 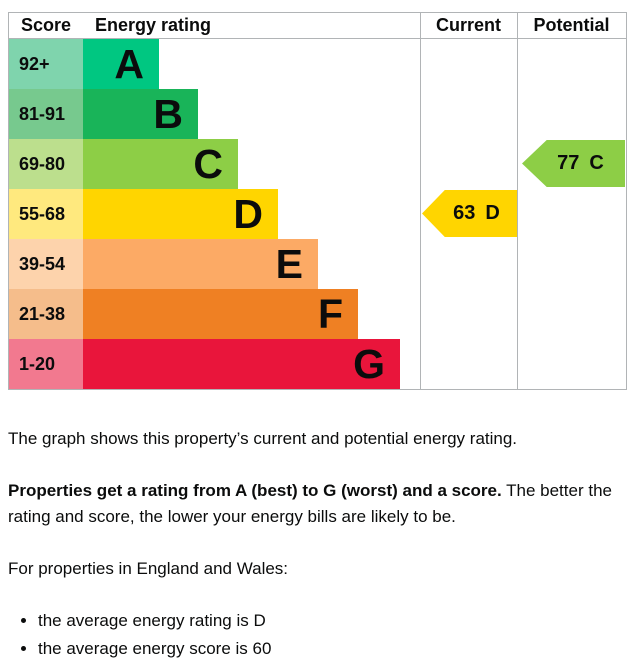 I want to click on band-score-cell: 1-20, so click(x=46, y=364).